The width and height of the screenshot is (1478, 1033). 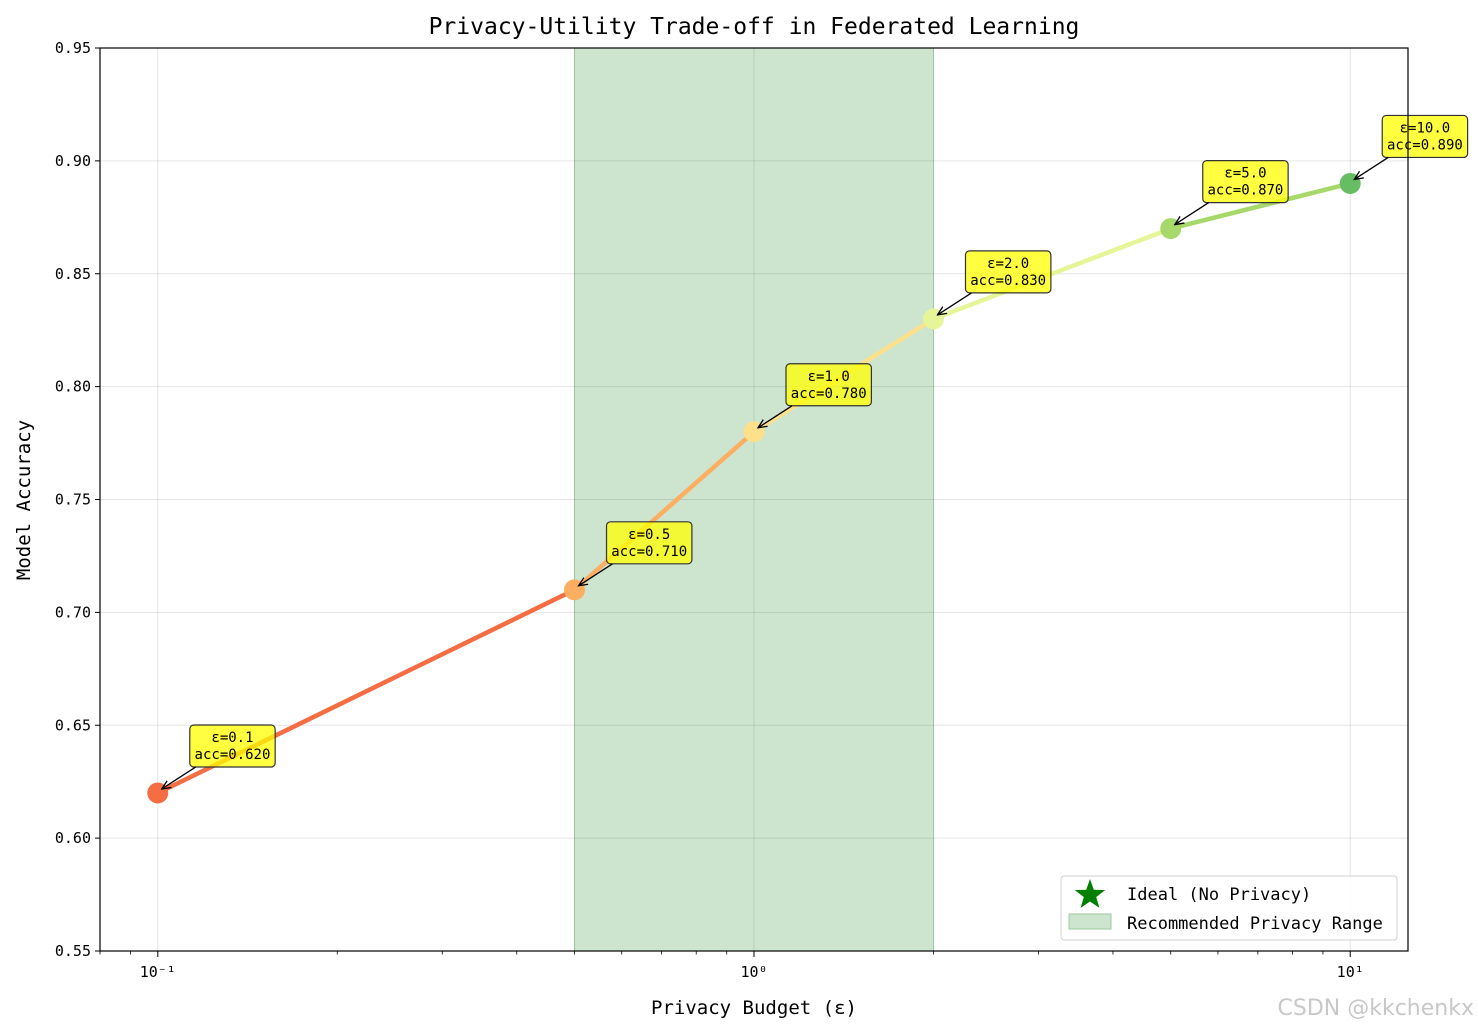 I want to click on legend-star-icon, so click(x=1090, y=893).